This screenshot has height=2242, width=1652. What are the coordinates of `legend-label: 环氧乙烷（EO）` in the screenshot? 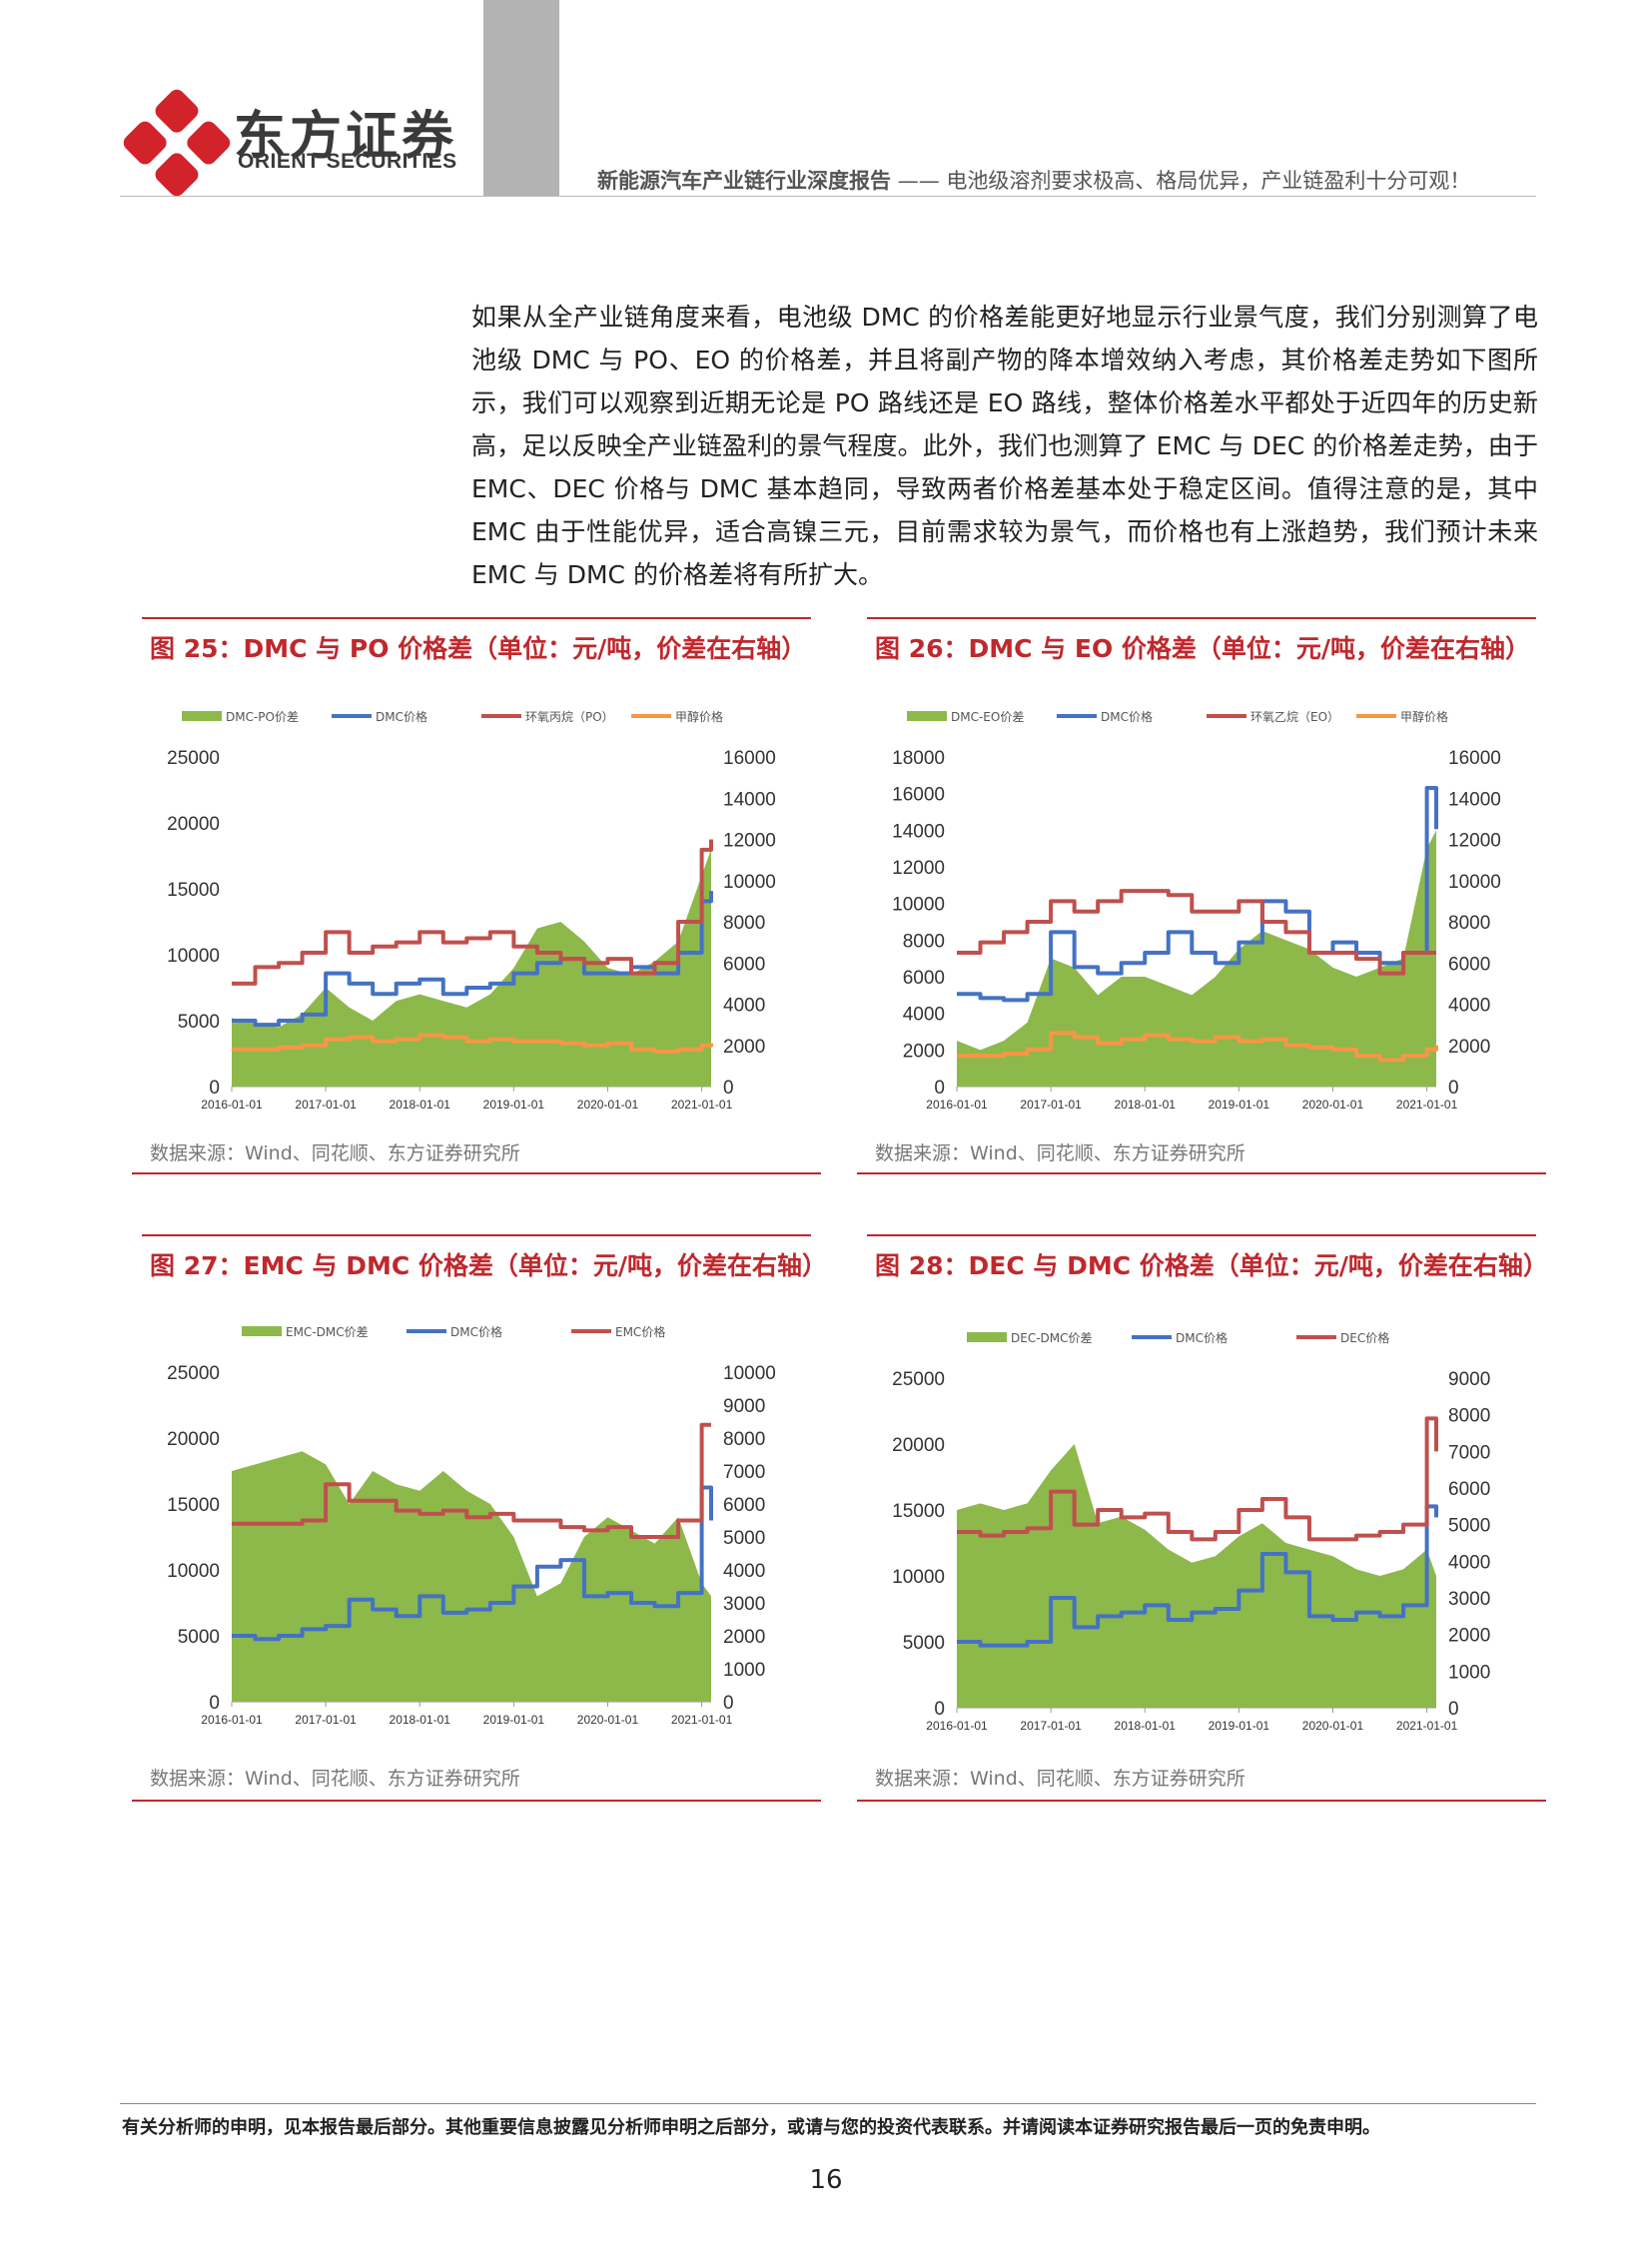 It's located at (1294, 717).